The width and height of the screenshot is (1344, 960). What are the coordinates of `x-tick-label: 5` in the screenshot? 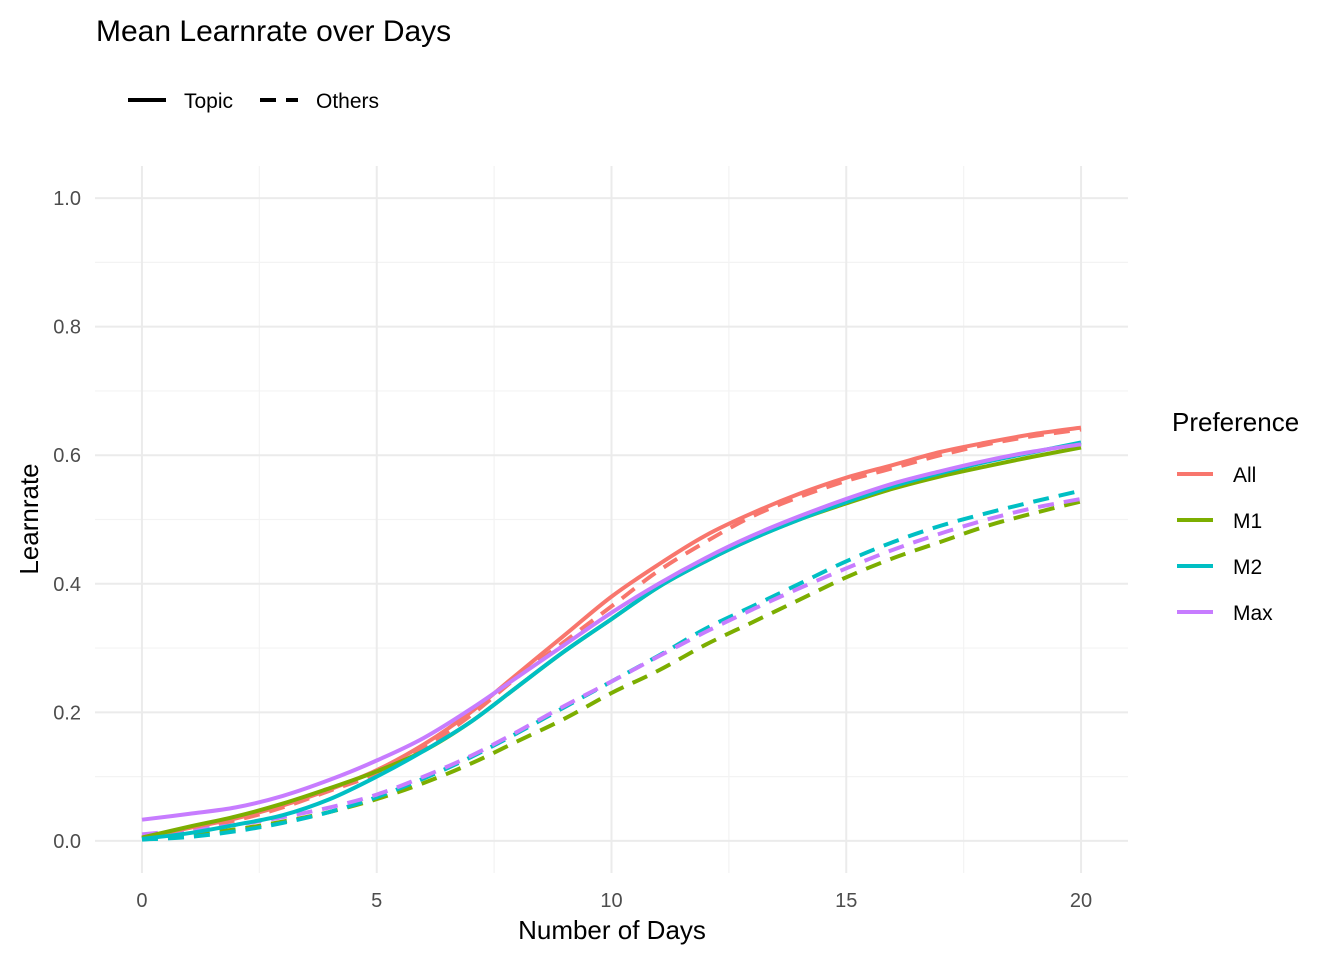 It's located at (376, 901).